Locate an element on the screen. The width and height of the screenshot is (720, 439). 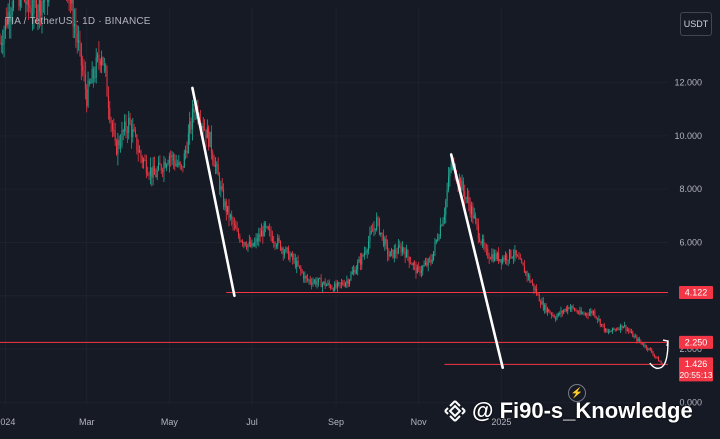
y-tick-label: 8.000 is located at coordinates (690, 189).